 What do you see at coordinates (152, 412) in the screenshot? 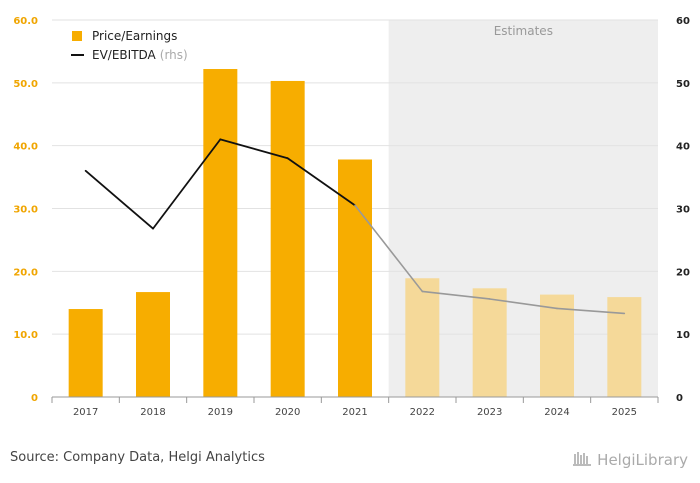
I see `x-tick-label: 2018` at bounding box center [152, 412].